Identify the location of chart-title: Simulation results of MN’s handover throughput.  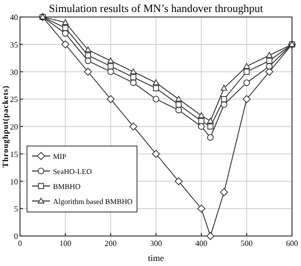
(156, 9).